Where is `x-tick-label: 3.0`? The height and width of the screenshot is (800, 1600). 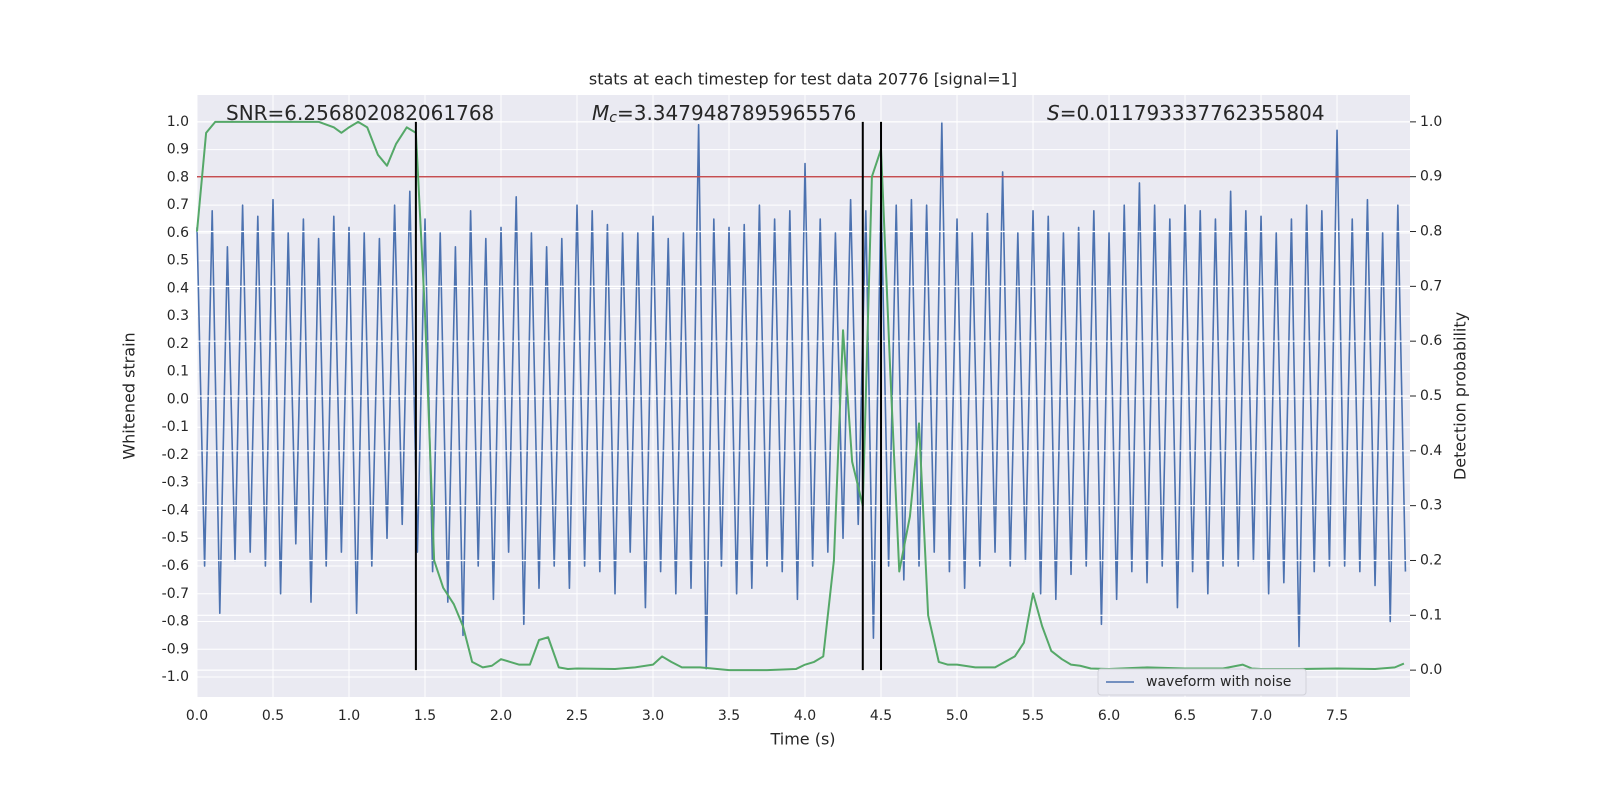 x-tick-label: 3.0 is located at coordinates (653, 716).